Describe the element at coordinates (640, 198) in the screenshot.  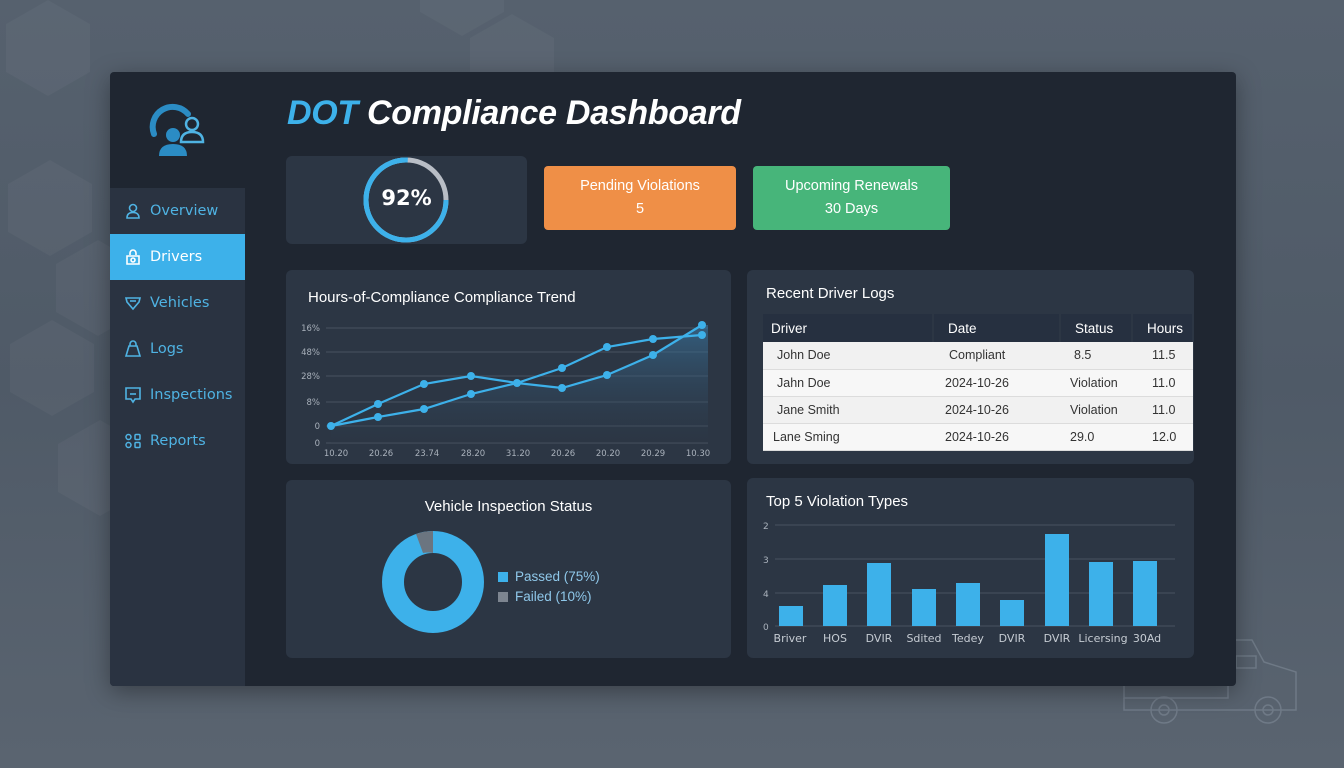
I see `pending-violations-card: Pending Violations 5` at that location.